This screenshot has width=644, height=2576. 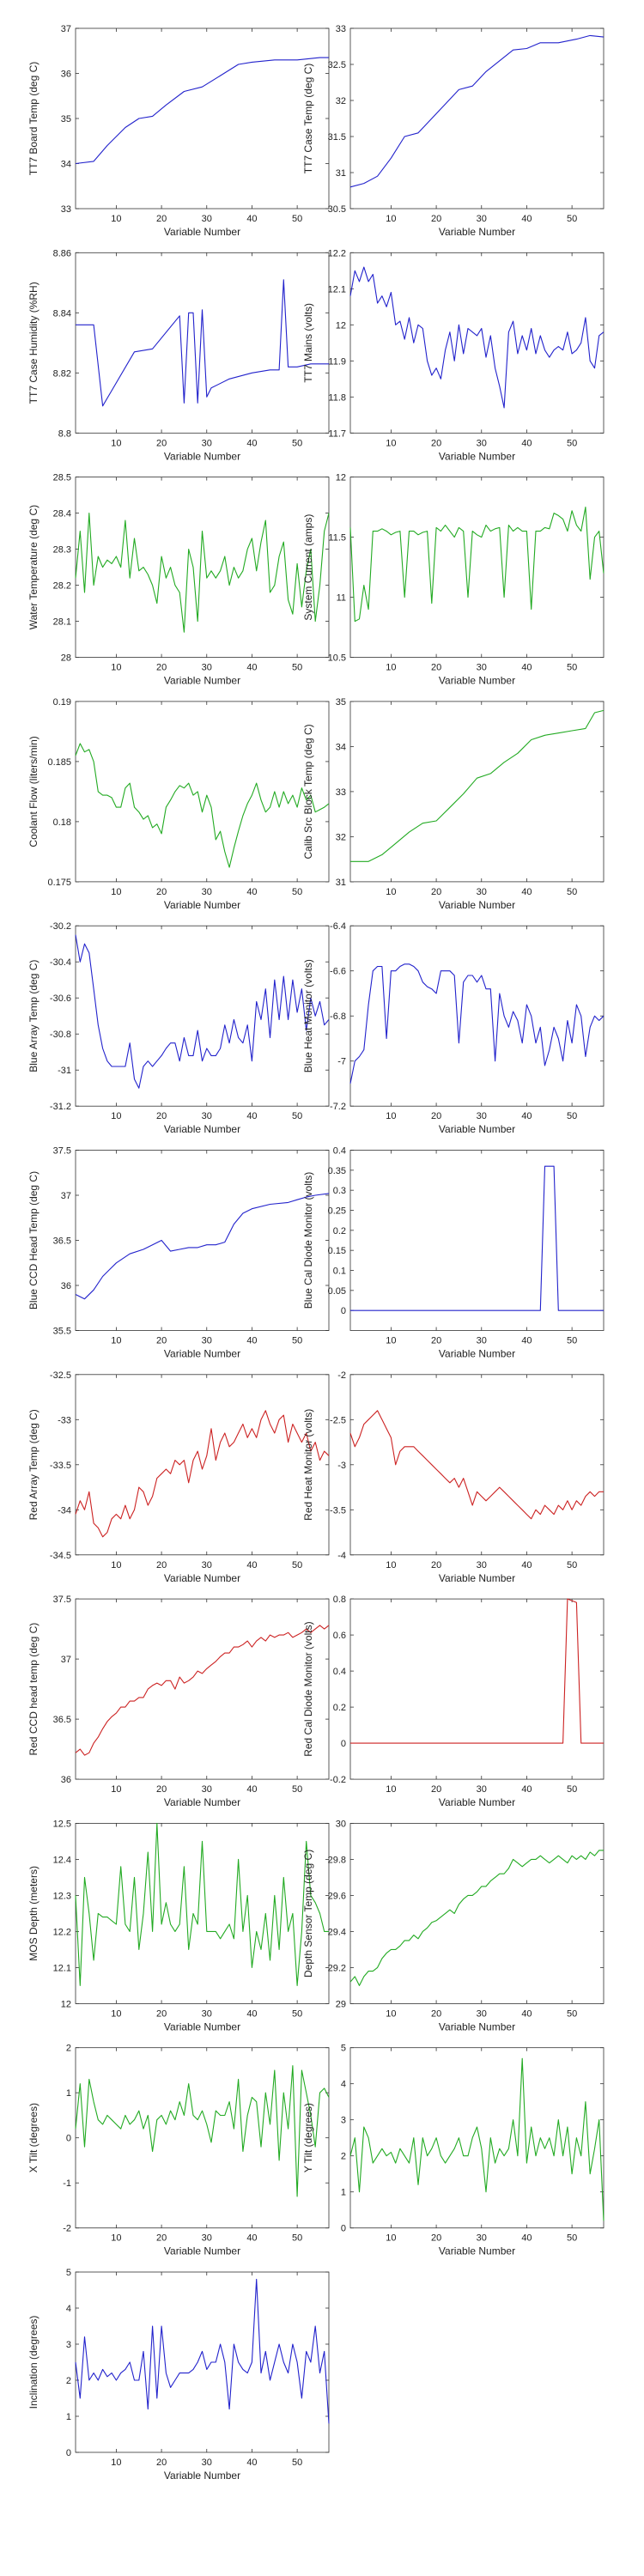 I want to click on y-tick-label: 29.6, so click(x=337, y=1896).